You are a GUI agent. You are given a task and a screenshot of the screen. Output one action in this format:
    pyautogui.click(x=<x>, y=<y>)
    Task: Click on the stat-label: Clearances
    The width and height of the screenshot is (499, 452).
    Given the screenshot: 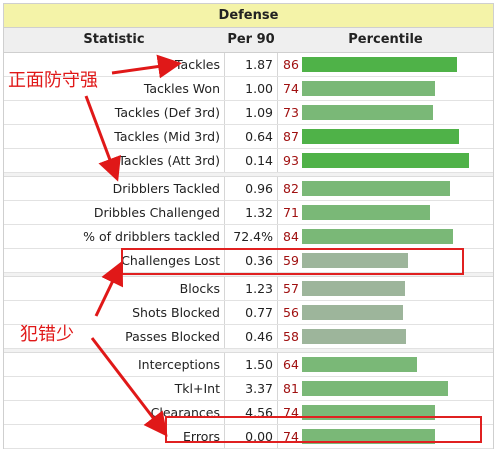 What is the action you would take?
    pyautogui.click(x=185, y=412)
    